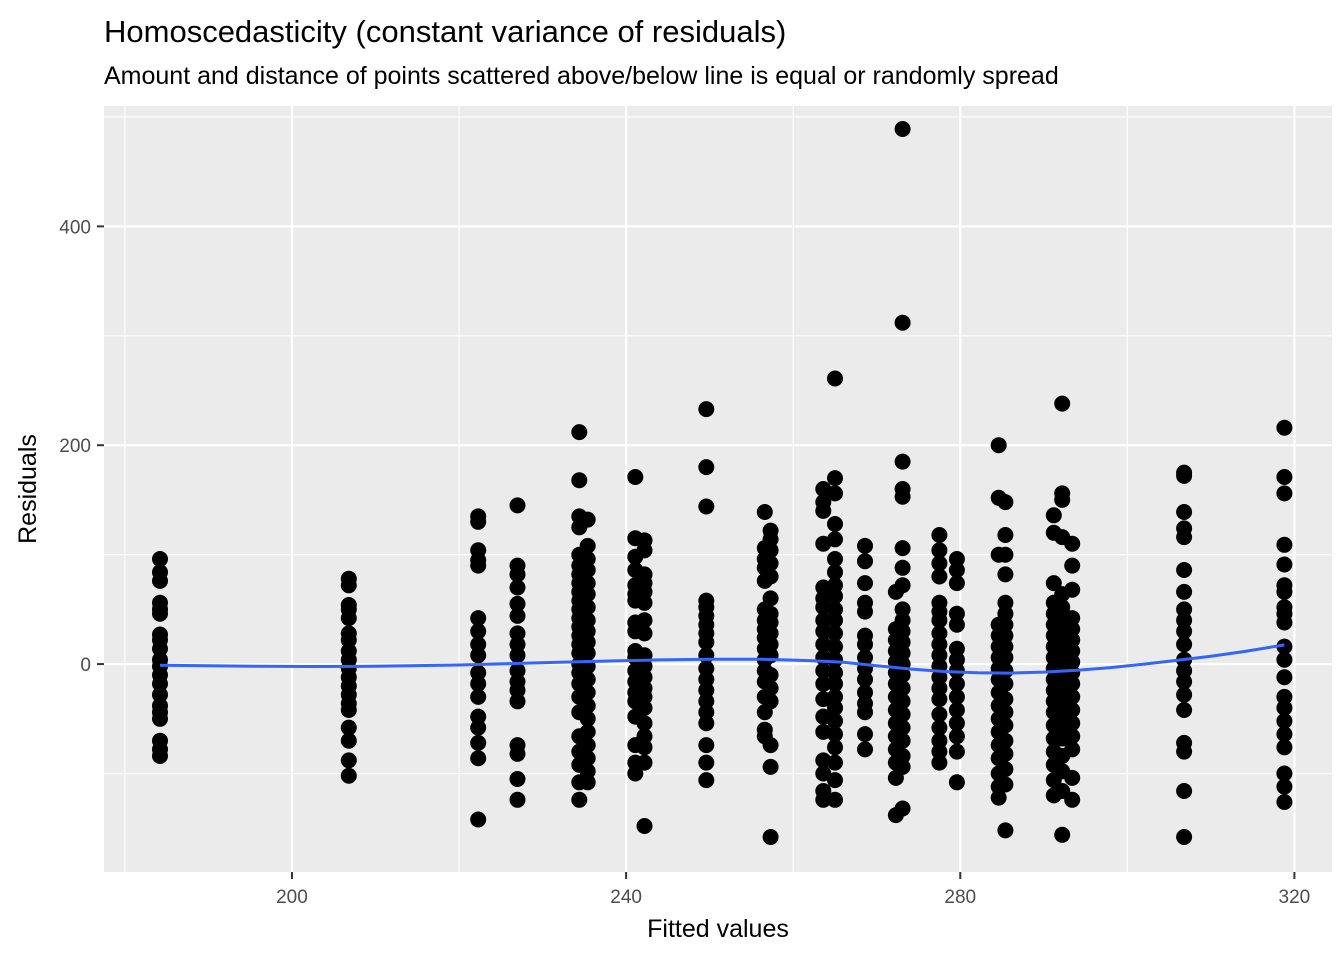 The width and height of the screenshot is (1344, 960). I want to click on y-axis-title: Residuals, so click(28, 489).